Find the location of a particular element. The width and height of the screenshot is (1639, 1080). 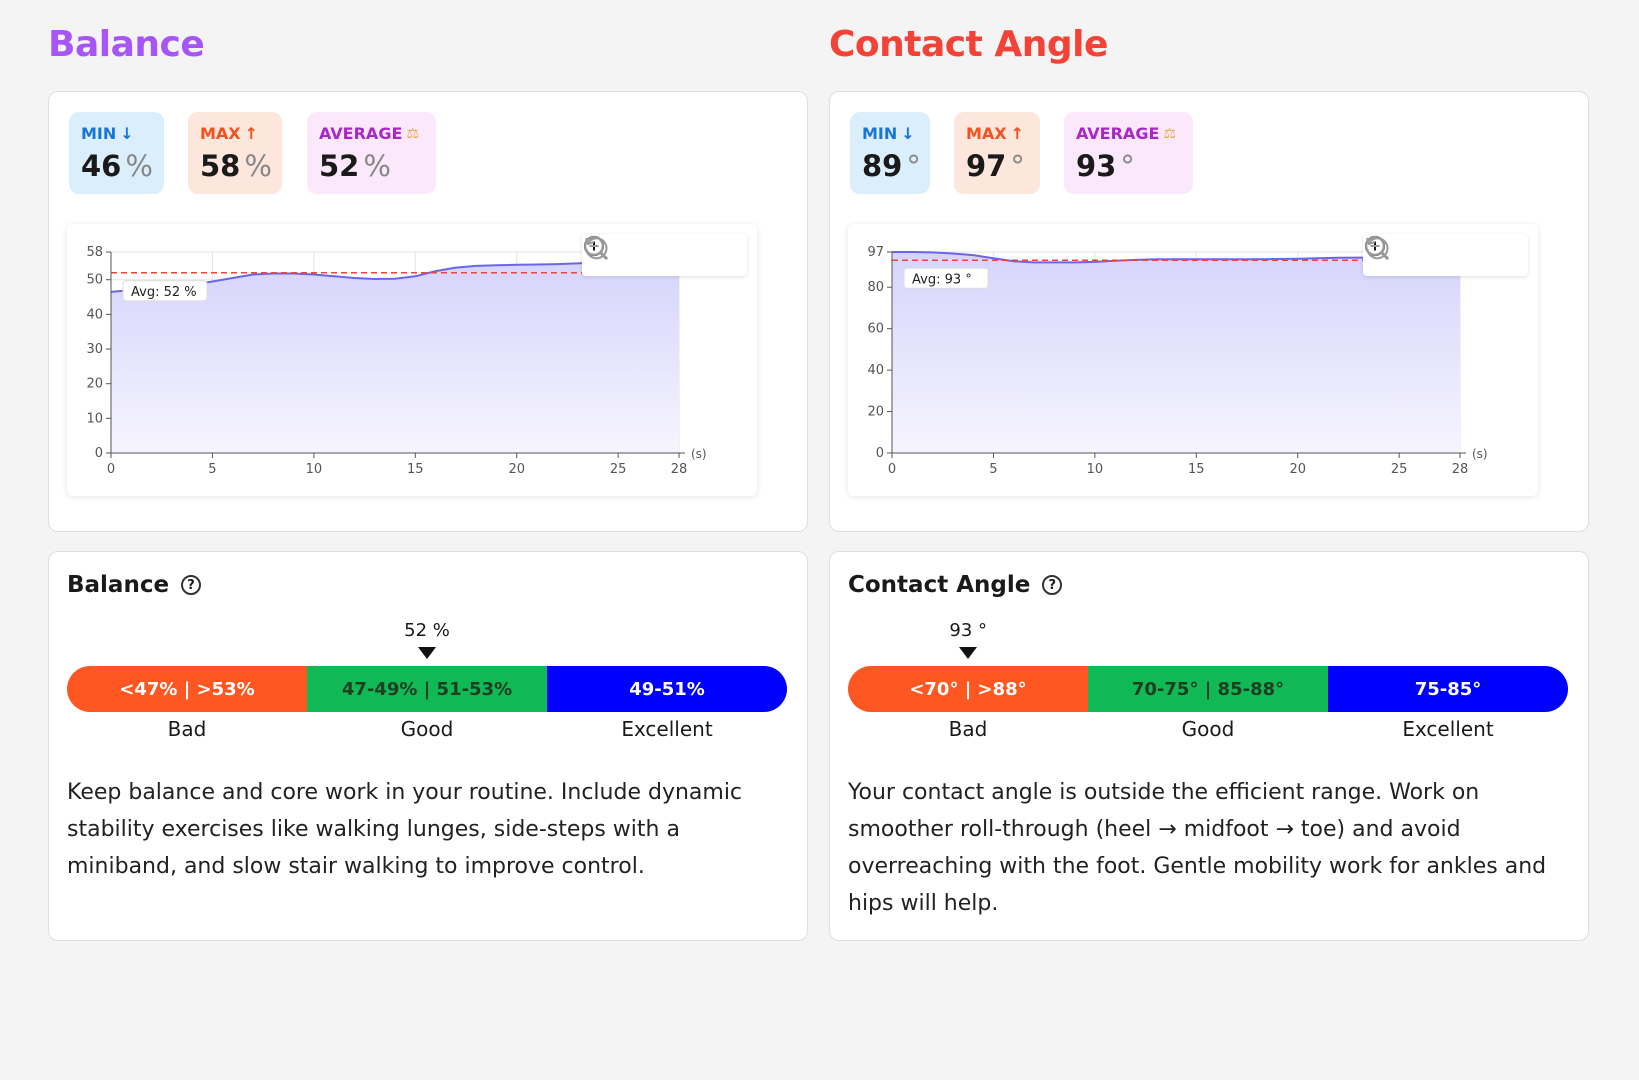

average-value: 93 is located at coordinates (1096, 166).